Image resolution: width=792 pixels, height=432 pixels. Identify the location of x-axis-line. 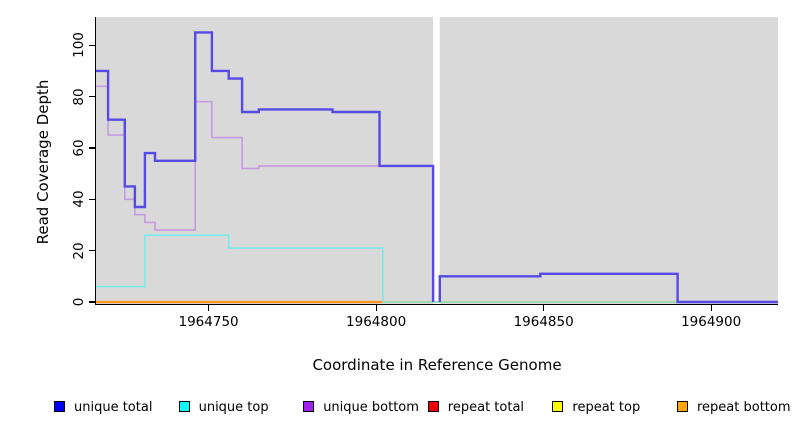
(436, 305).